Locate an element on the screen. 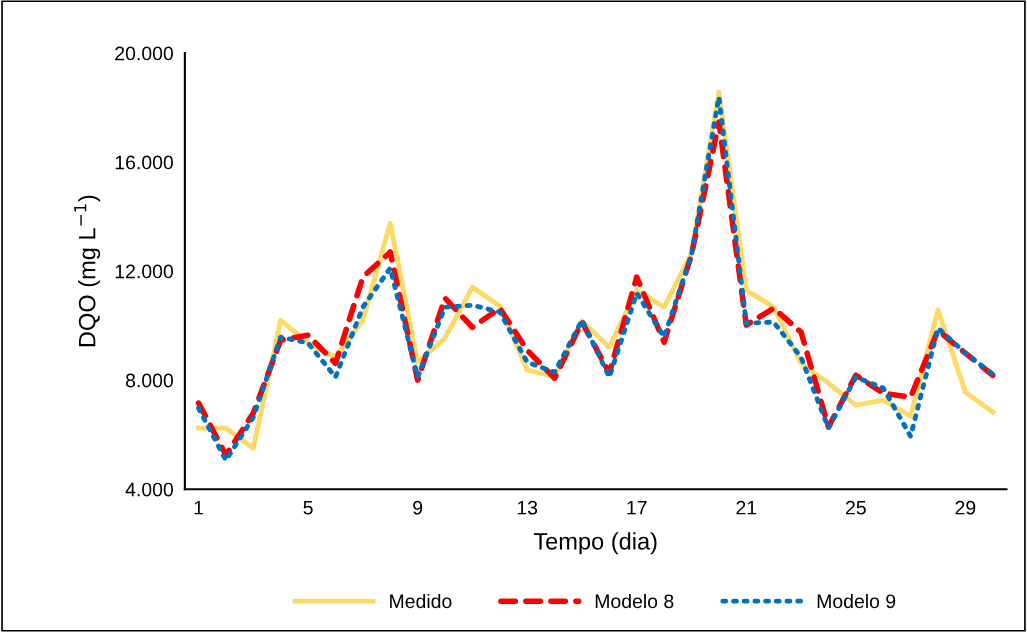 Image resolution: width=1027 pixels, height=632 pixels. x-tick-label: 25 is located at coordinates (856, 507).